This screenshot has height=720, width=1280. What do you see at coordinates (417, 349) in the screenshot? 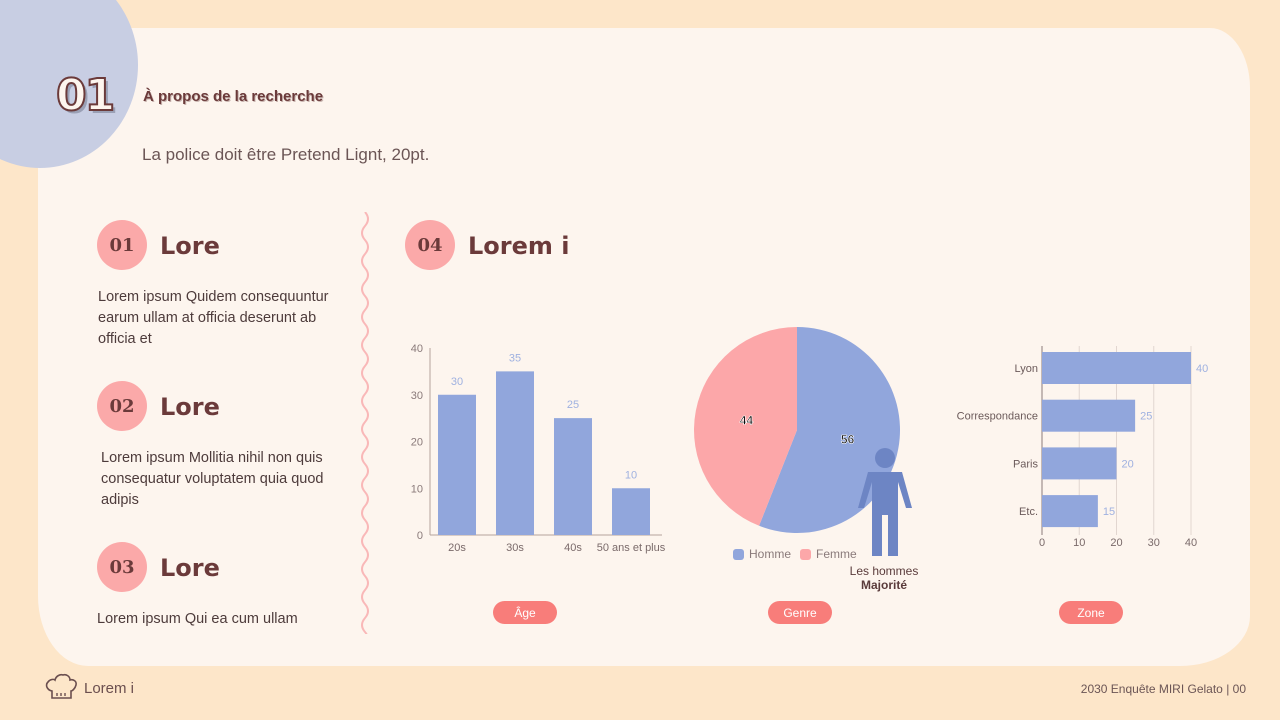
I see `age-y-tick: 40` at bounding box center [417, 349].